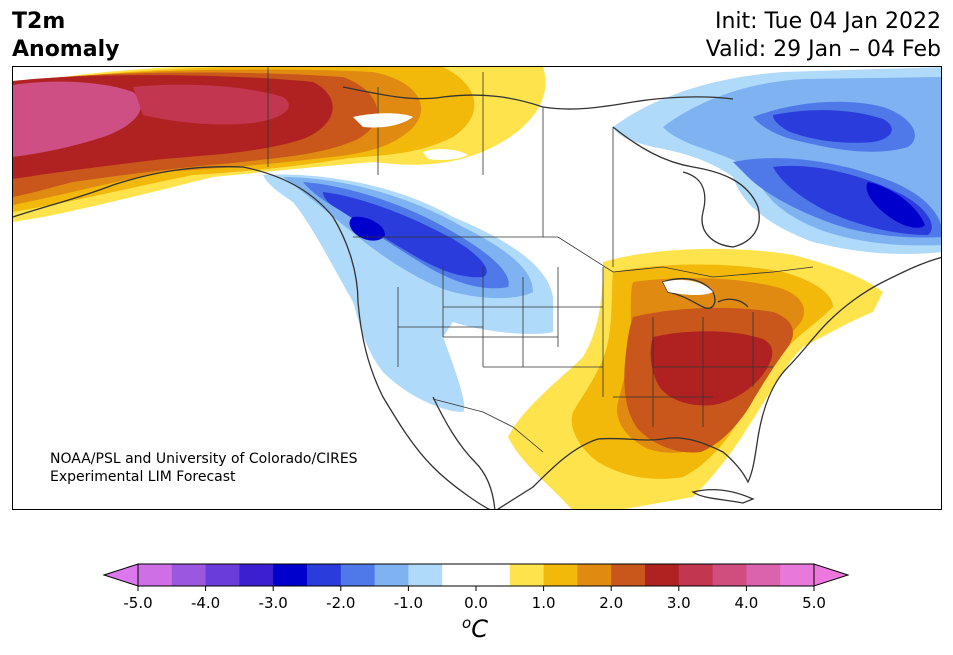 Image resolution: width=953 pixels, height=655 pixels. I want to click on colorbar-tick-label: 2.0, so click(611, 603).